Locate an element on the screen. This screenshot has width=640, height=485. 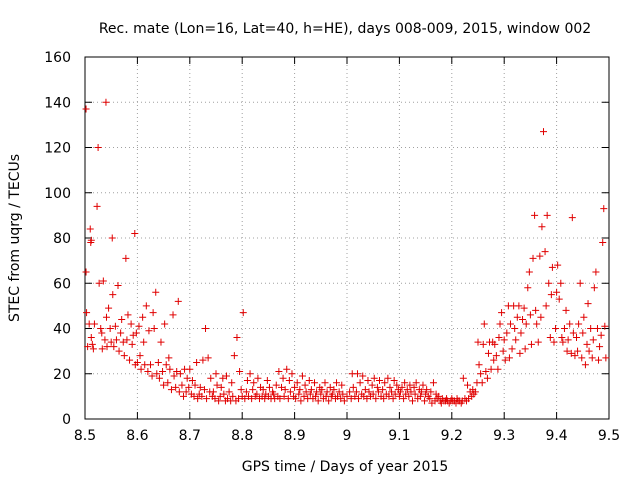
y-tick-label: 40 is located at coordinates (62, 330).